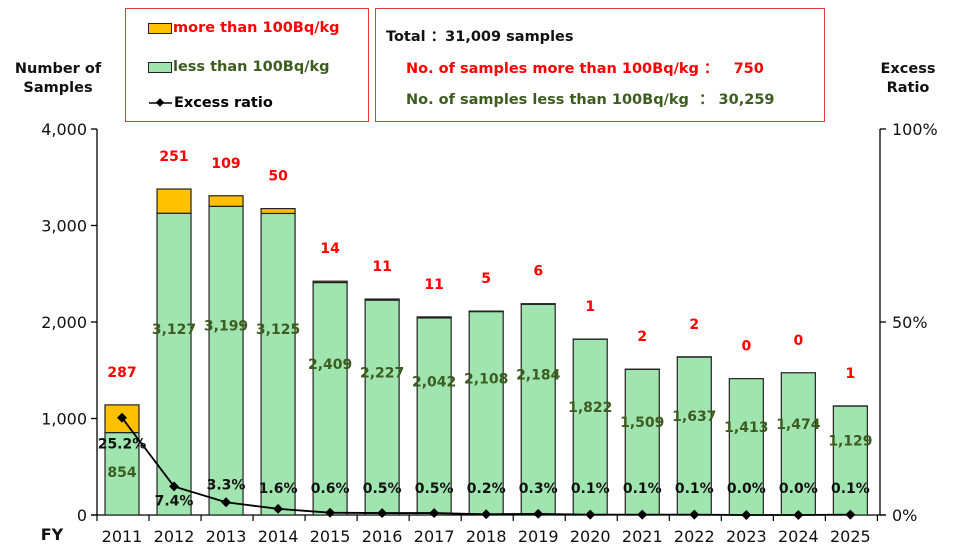  What do you see at coordinates (64, 419) in the screenshot?
I see `y-tick-label: 1,000` at bounding box center [64, 419].